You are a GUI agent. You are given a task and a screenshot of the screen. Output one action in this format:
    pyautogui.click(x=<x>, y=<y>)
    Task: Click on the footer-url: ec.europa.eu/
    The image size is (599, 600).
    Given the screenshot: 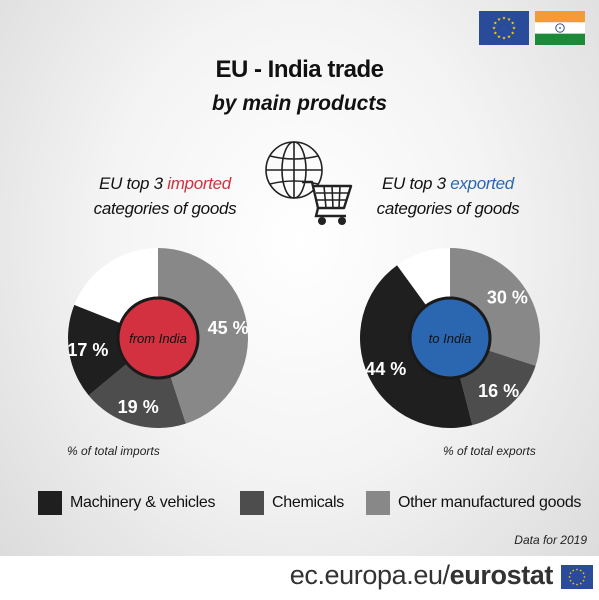 What is the action you would take?
    pyautogui.click(x=369, y=575)
    